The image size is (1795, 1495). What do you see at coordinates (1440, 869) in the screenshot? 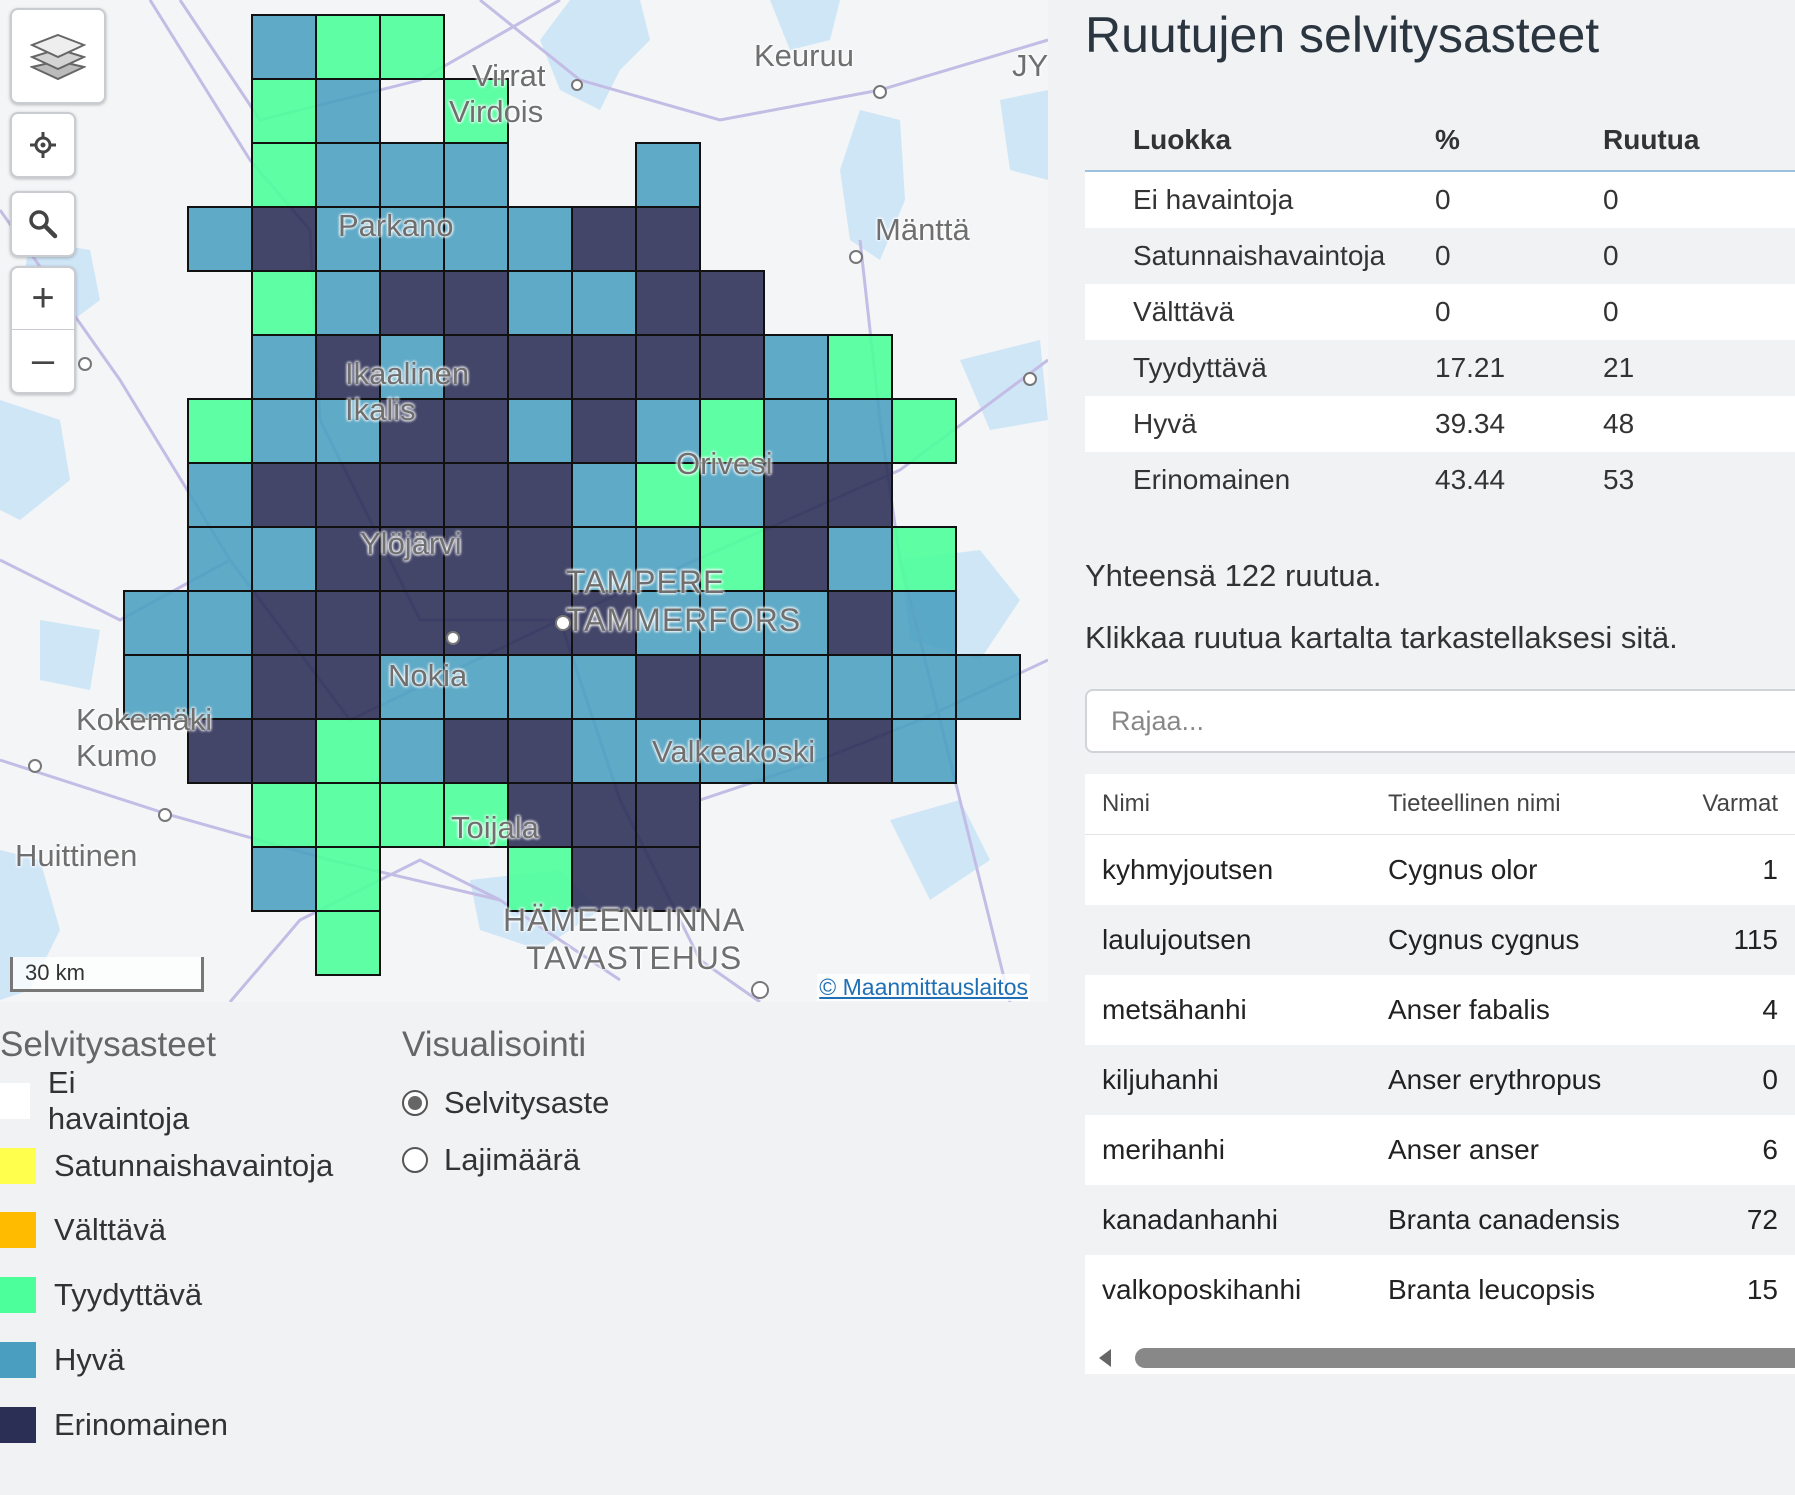
I see `table-row: kyhmyjoutsen Cygnus olor 1` at bounding box center [1440, 869].